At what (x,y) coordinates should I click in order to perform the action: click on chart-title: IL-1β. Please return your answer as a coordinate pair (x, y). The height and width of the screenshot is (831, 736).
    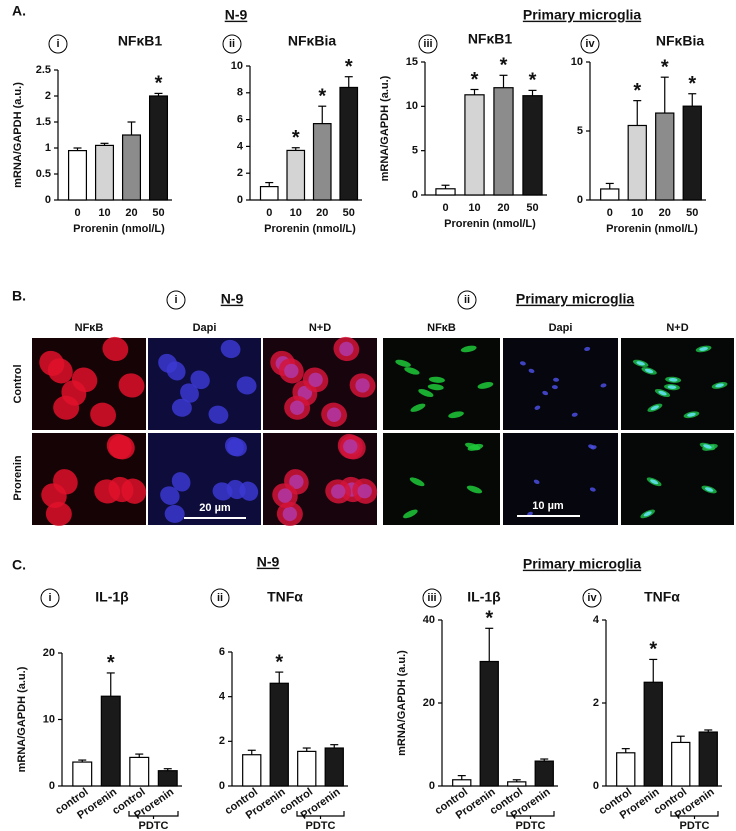
    Looking at the image, I should click on (484, 597).